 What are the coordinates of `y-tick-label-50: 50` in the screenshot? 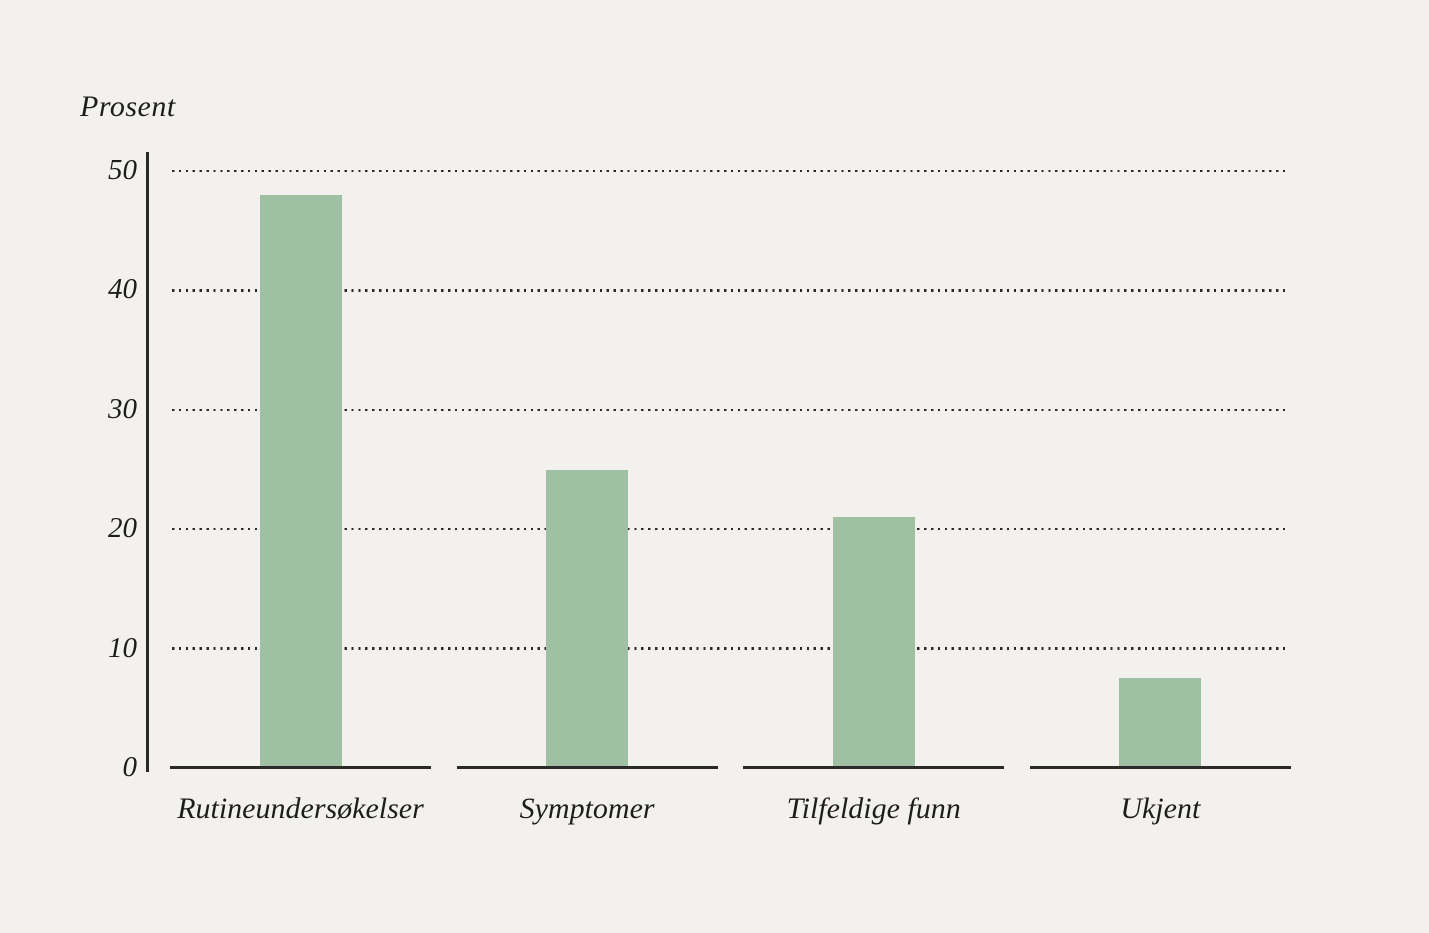 It's located at (122, 169).